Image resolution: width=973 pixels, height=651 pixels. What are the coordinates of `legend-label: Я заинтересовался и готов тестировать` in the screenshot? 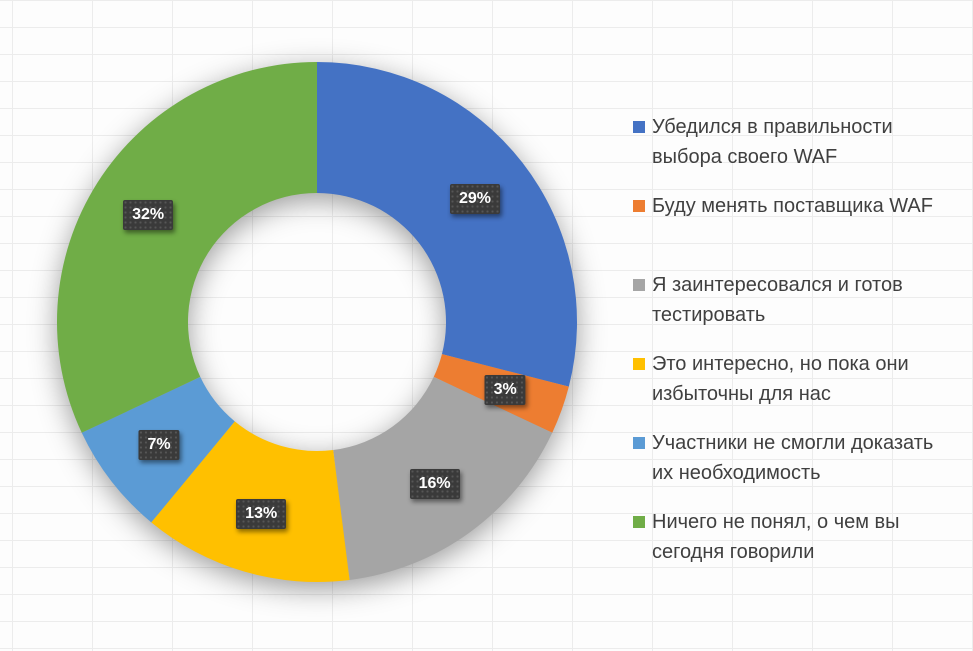 It's located at (777, 300).